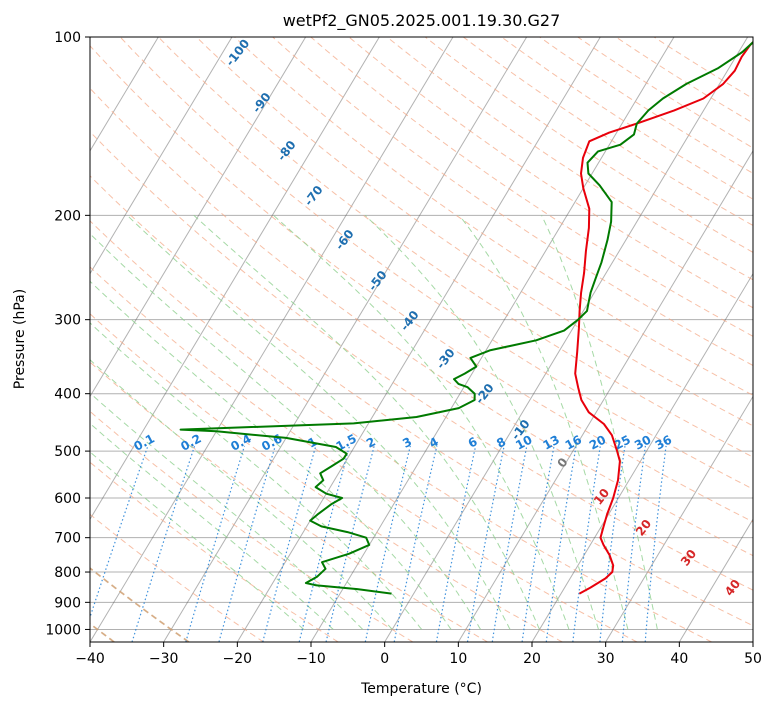  Describe the element at coordinates (663, 442) in the screenshot. I see `mixing-ratio-label: 36` at that location.